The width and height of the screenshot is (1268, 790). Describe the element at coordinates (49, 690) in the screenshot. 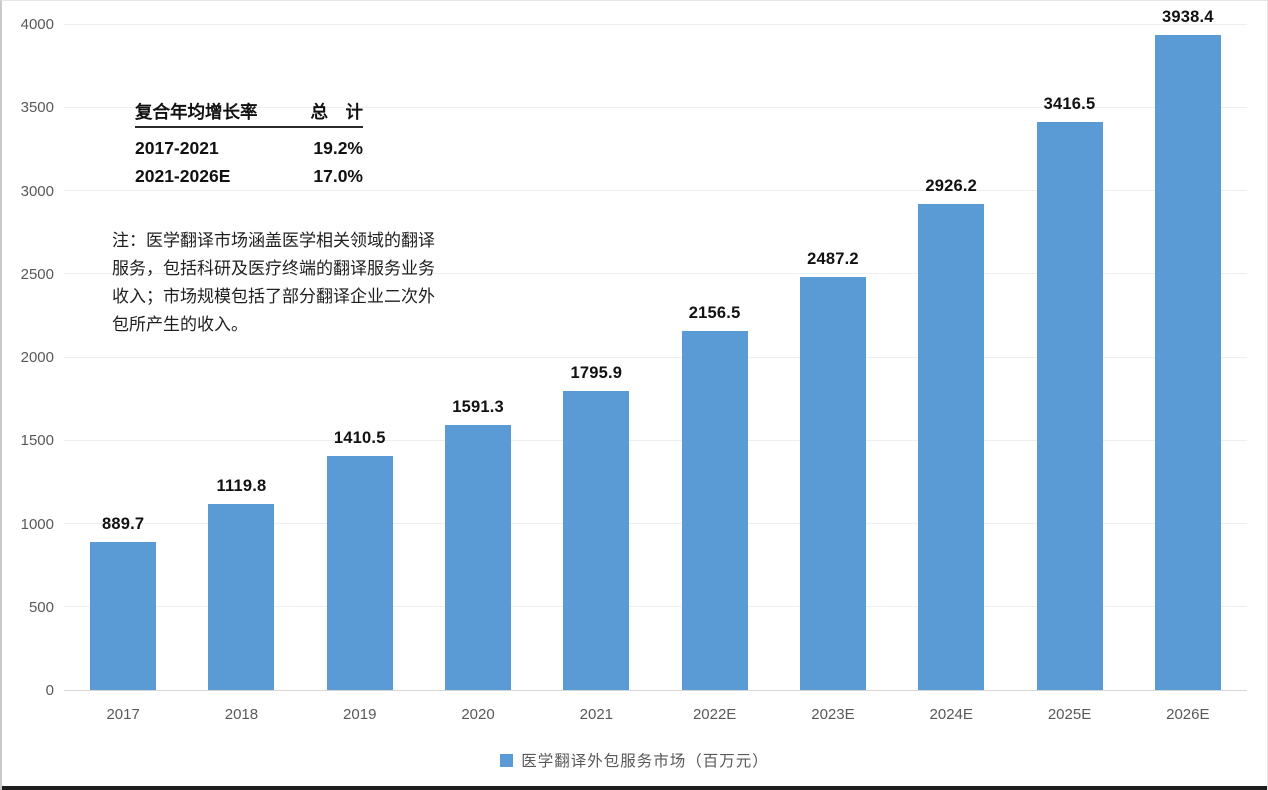

I see `y-axis-tick-label: 0` at that location.